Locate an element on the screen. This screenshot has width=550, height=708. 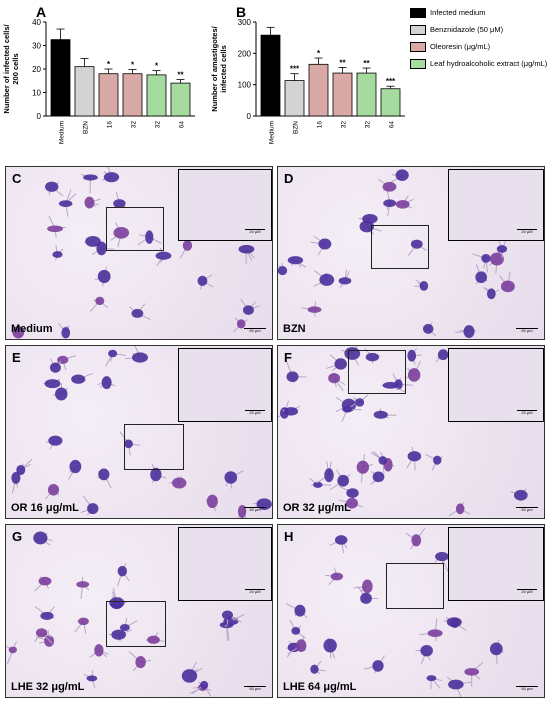
y-tick-label: 20 is located at coordinates (36, 69).